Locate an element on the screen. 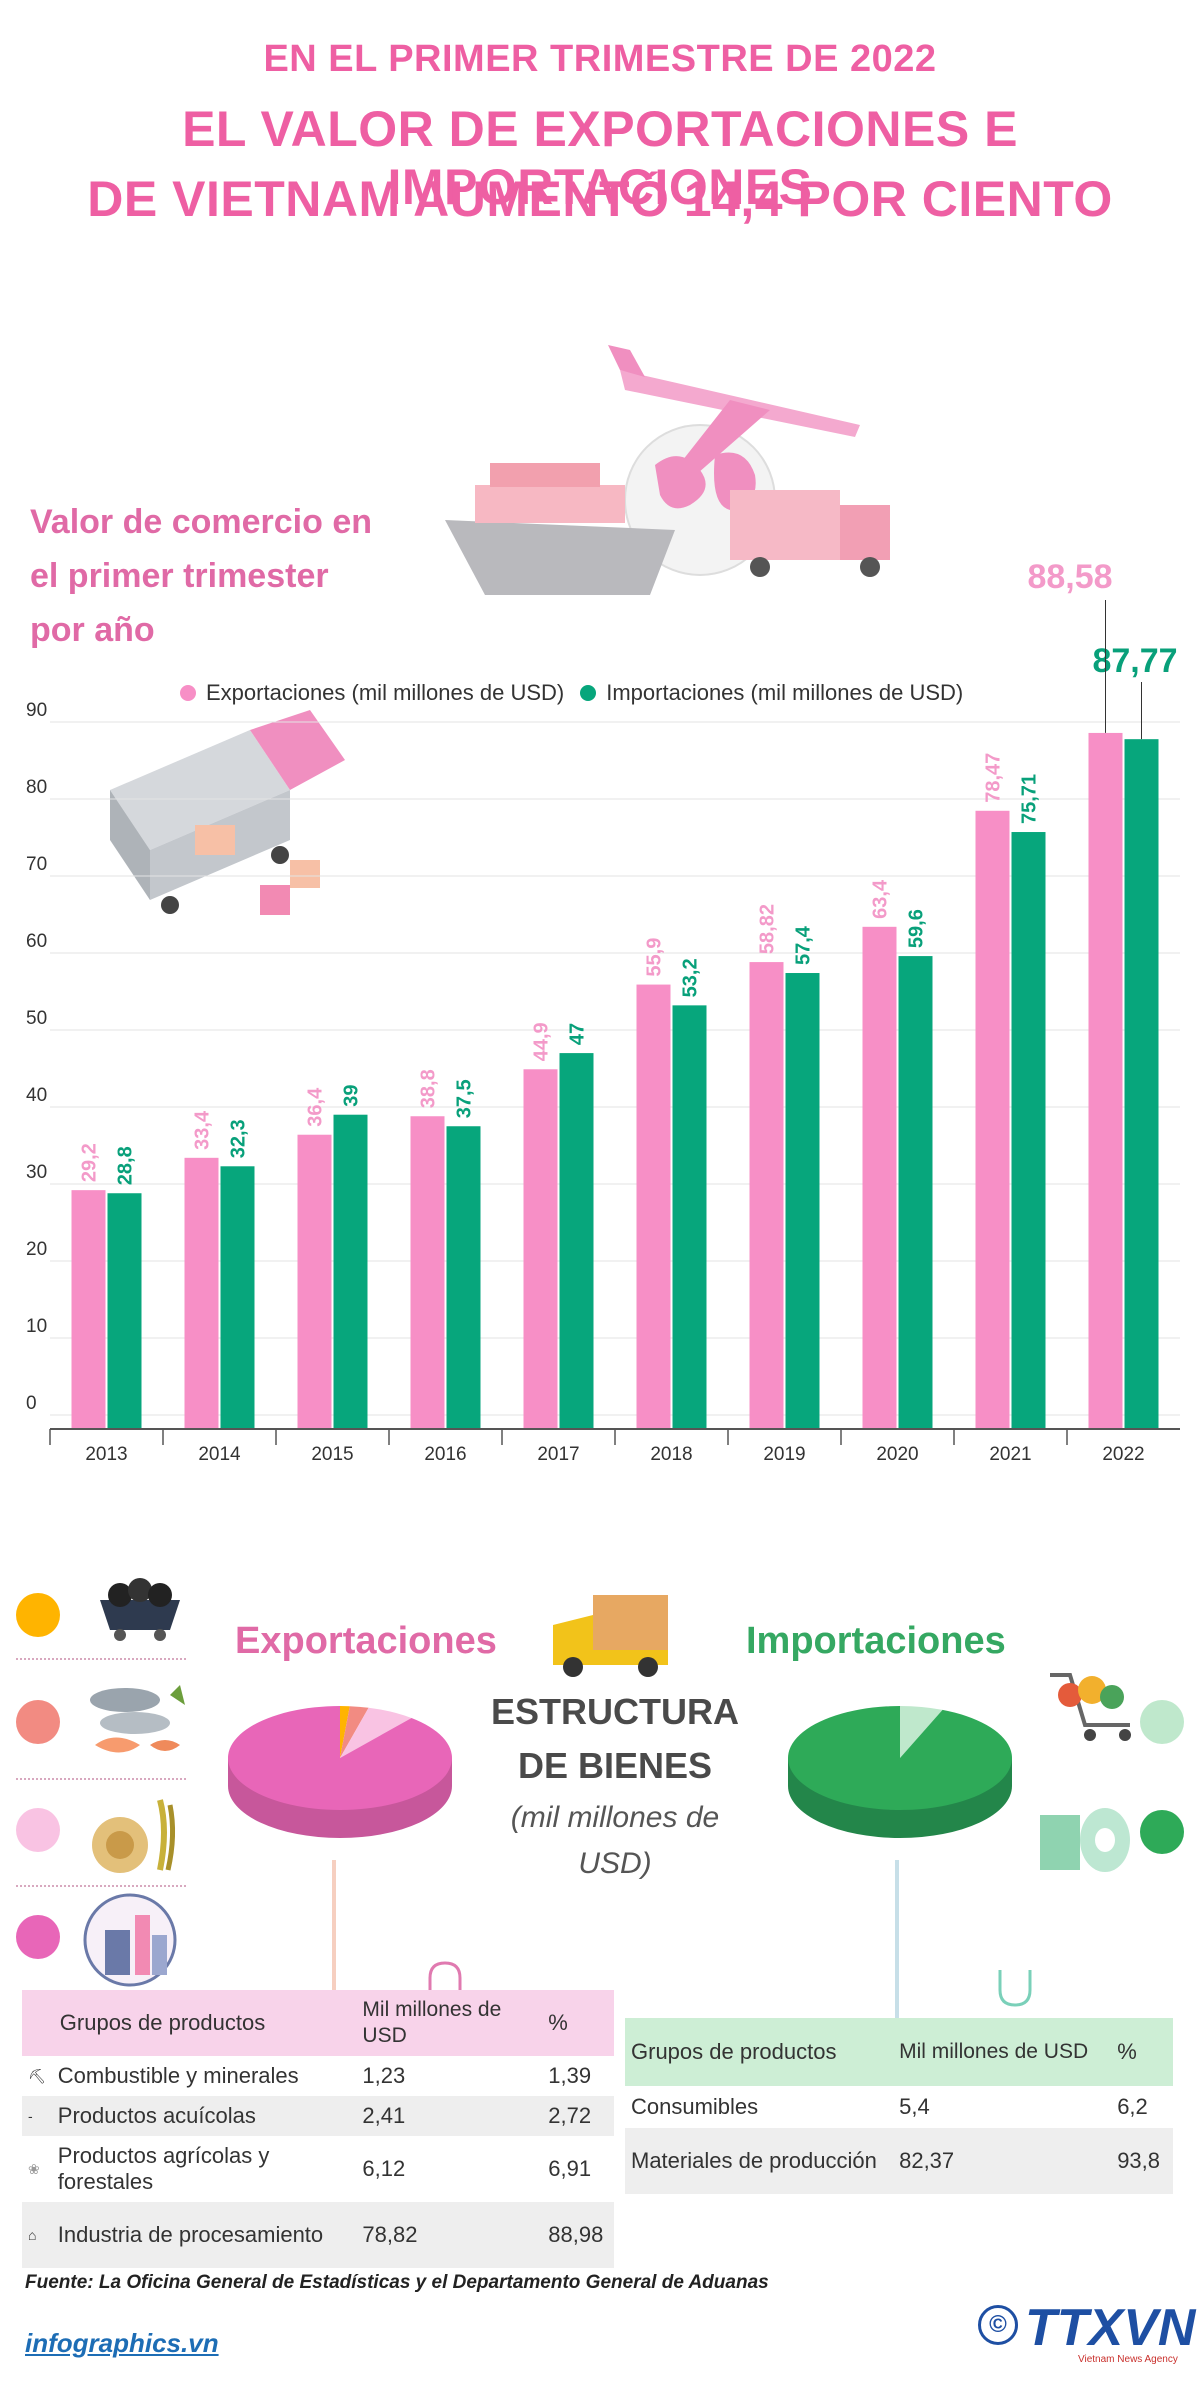  import-data-label: 37,5 is located at coordinates (465, 1098).